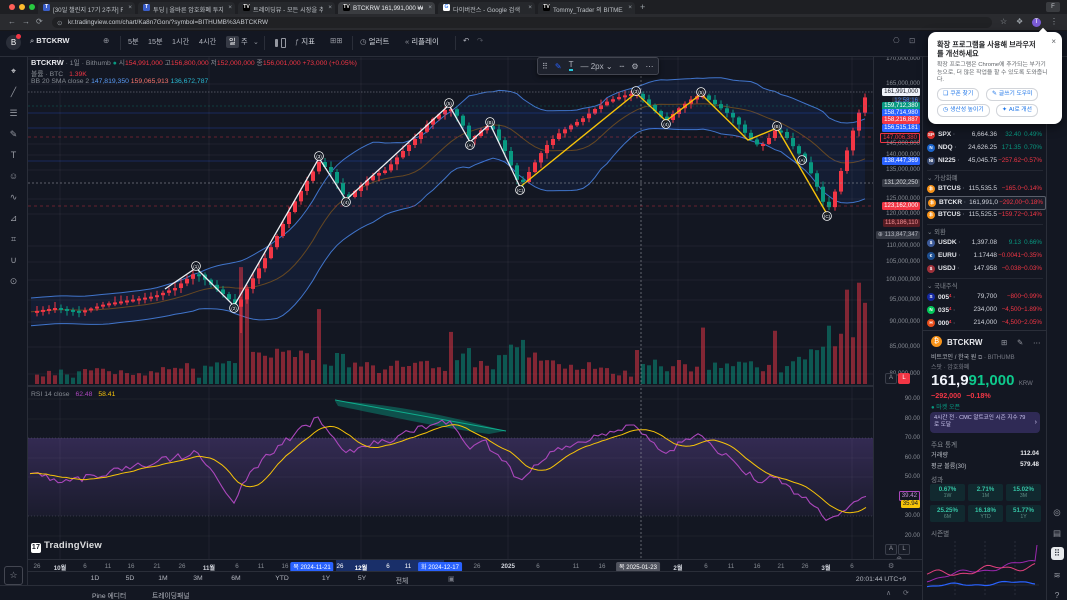 The height and width of the screenshot is (600, 1067). Describe the element at coordinates (1057, 575) in the screenshot. I see `broadcast-icon: ≋` at that location.